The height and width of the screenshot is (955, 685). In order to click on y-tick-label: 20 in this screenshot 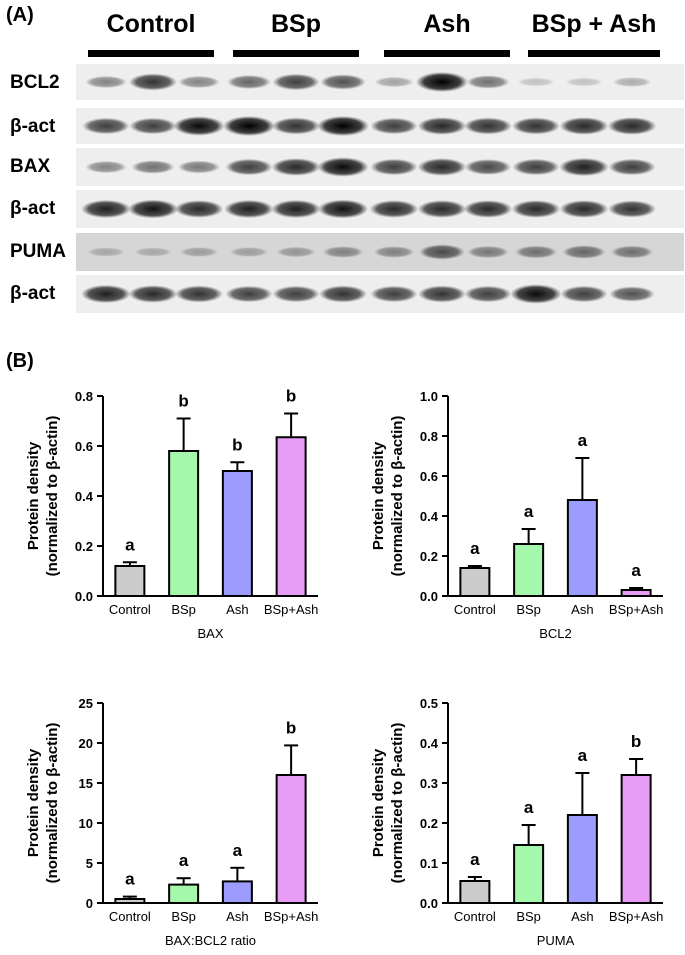, I will do `click(86, 743)`.